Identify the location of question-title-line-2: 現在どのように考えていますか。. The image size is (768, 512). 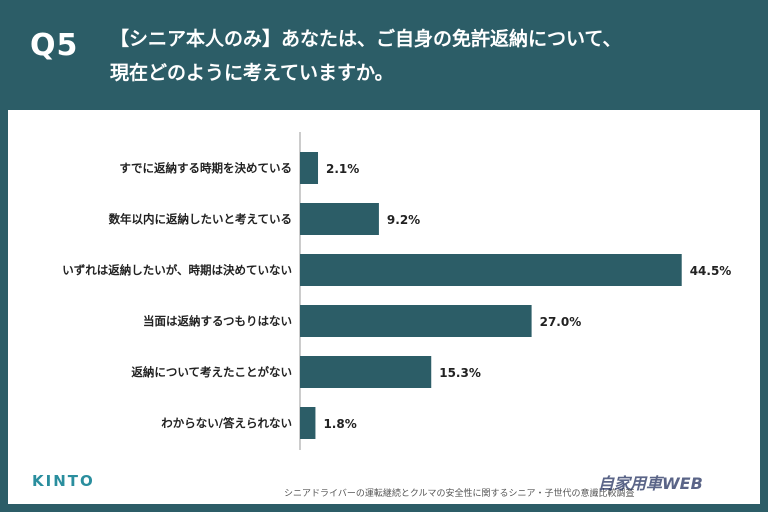
(252, 73).